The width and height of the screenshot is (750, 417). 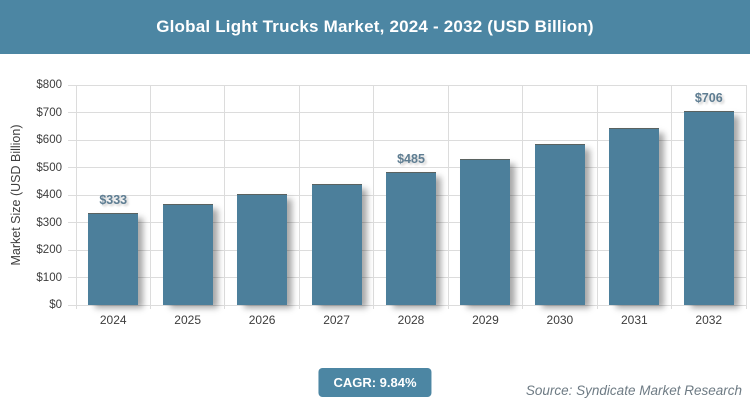 What do you see at coordinates (49, 112) in the screenshot?
I see `y-axis-tick-label: $700` at bounding box center [49, 112].